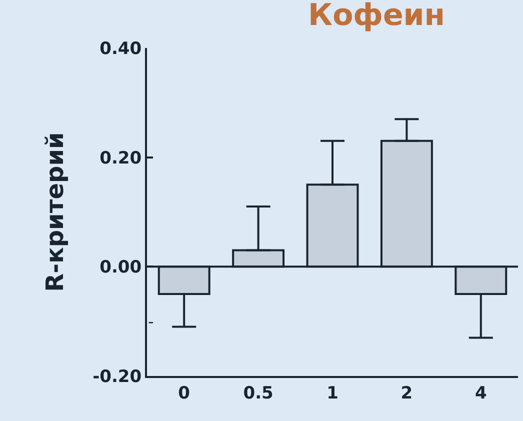  I want to click on y-tick-label: -0.20, so click(117, 376).